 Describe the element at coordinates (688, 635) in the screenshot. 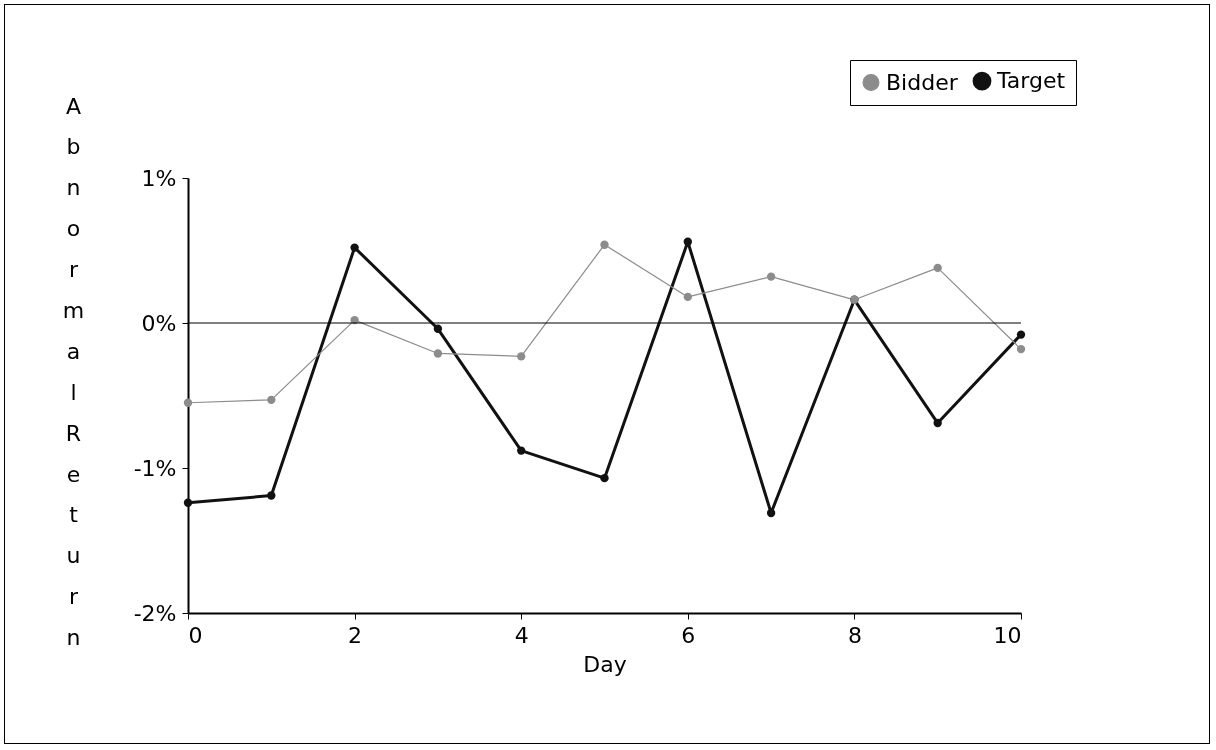

I see `x-tick-label: 6` at that location.